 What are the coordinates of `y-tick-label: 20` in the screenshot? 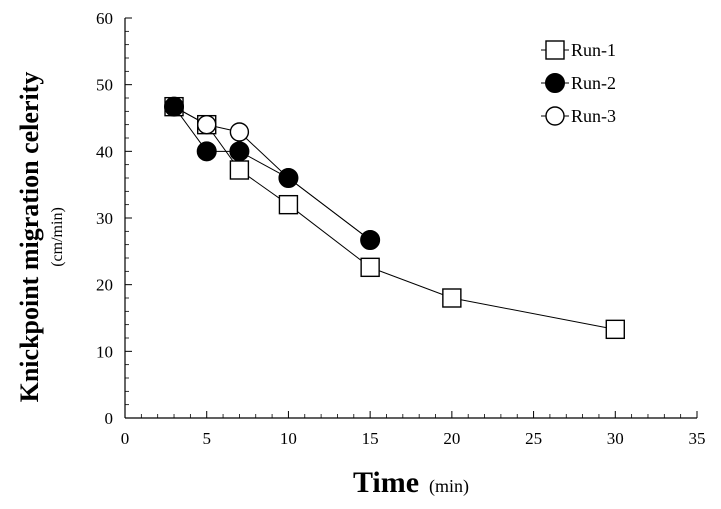 It's located at (104, 285).